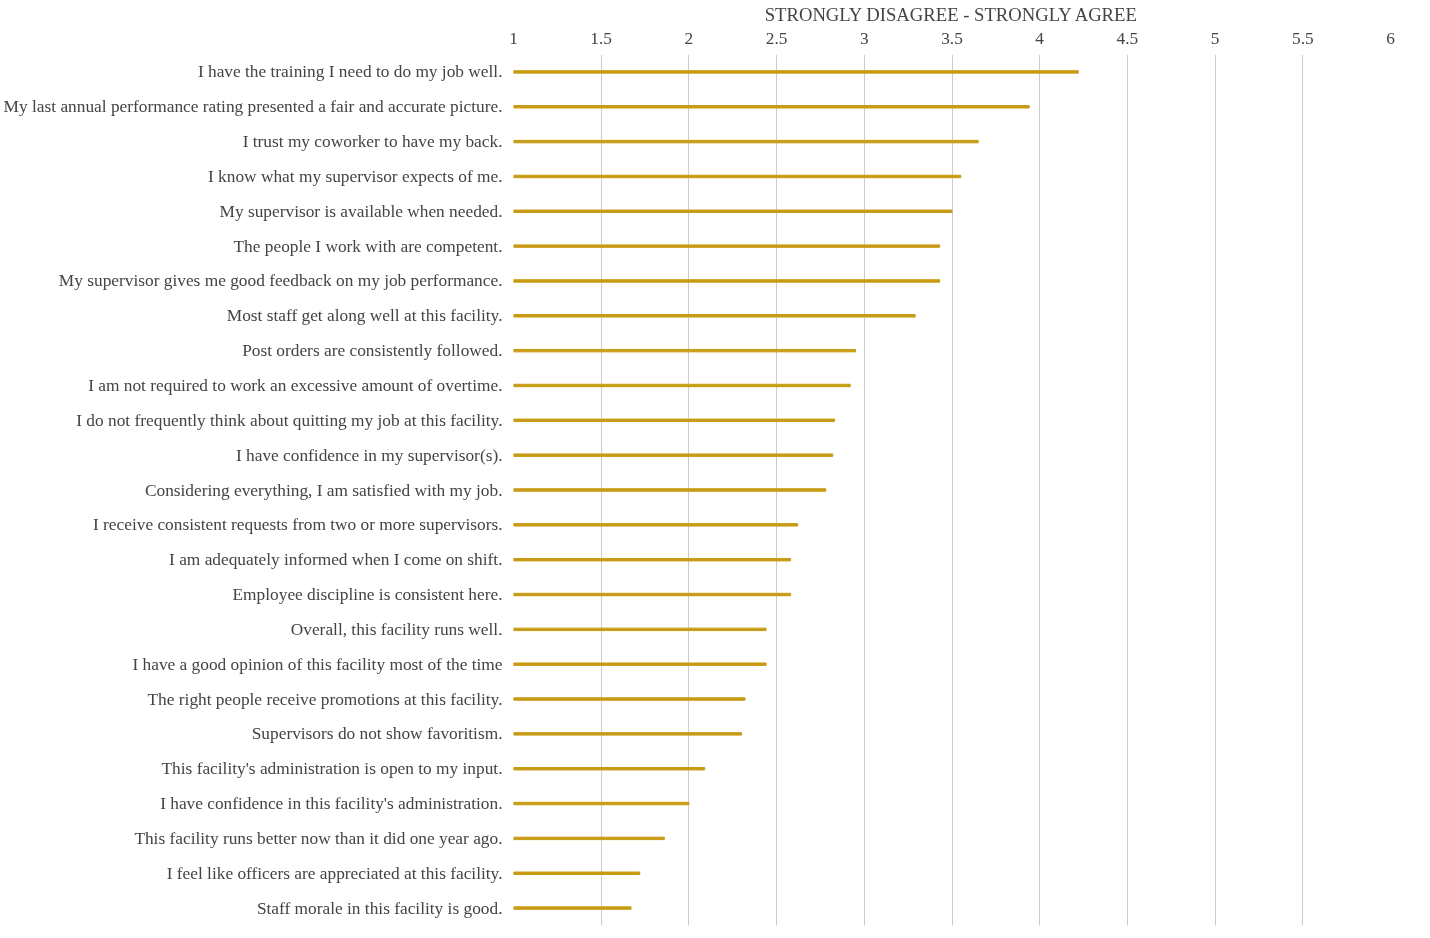 Image resolution: width=1430 pixels, height=938 pixels. What do you see at coordinates (950, 14) in the screenshot?
I see `x-axis-title: STRONGLY DISAGREE - STRONGLY AGREE` at bounding box center [950, 14].